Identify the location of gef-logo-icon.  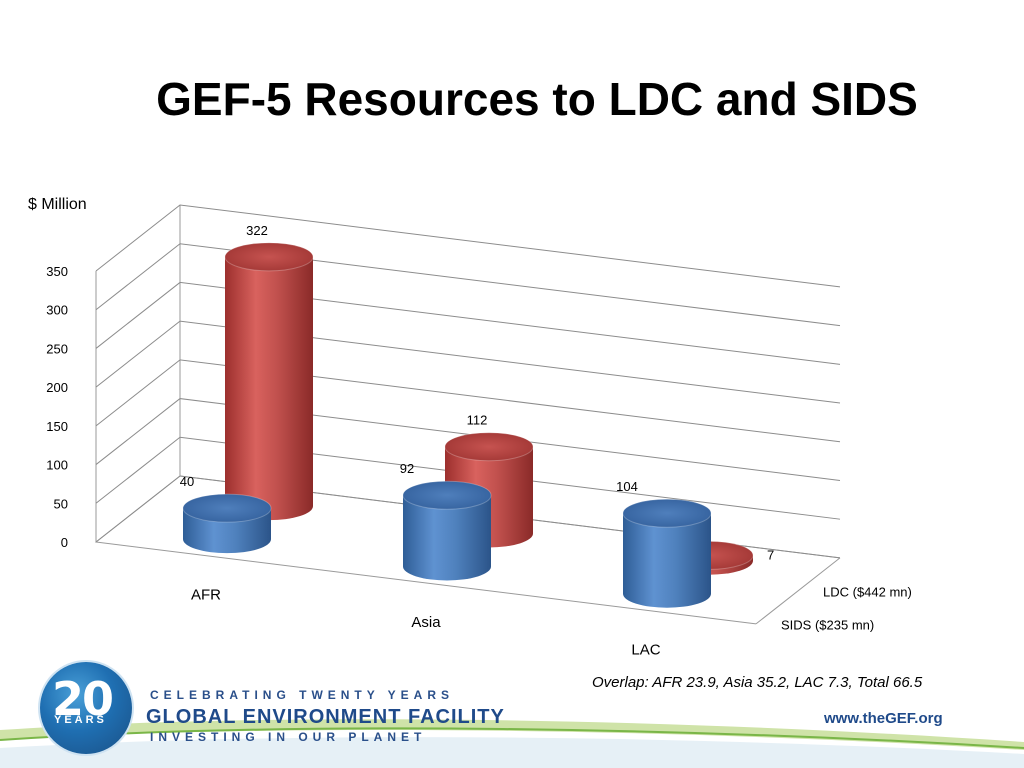
(86, 708).